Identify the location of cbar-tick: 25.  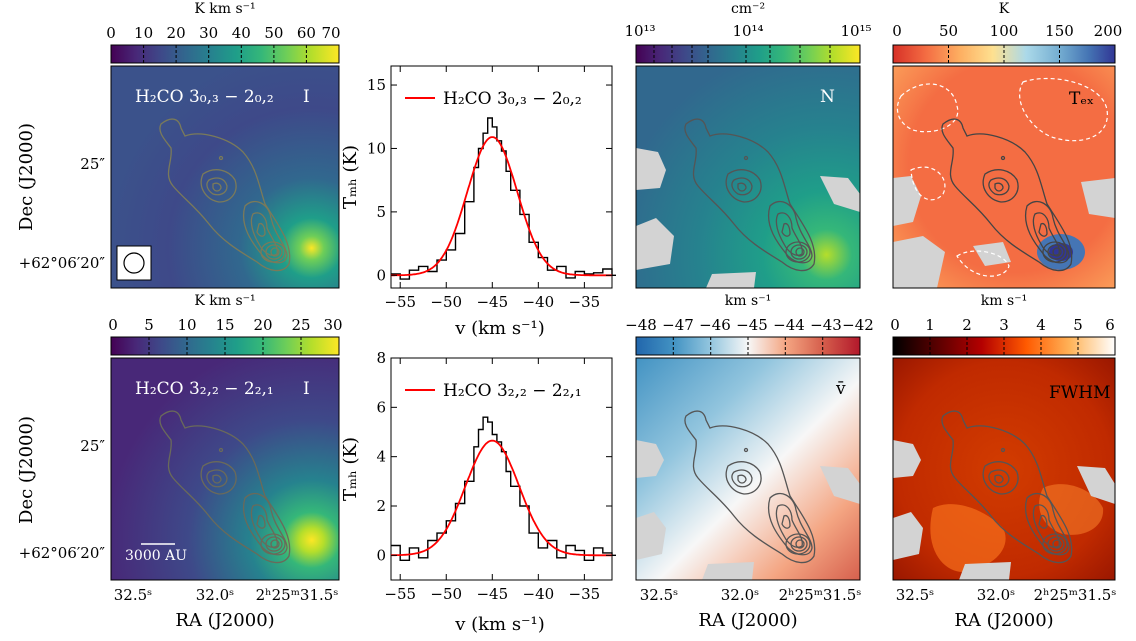
(300, 325).